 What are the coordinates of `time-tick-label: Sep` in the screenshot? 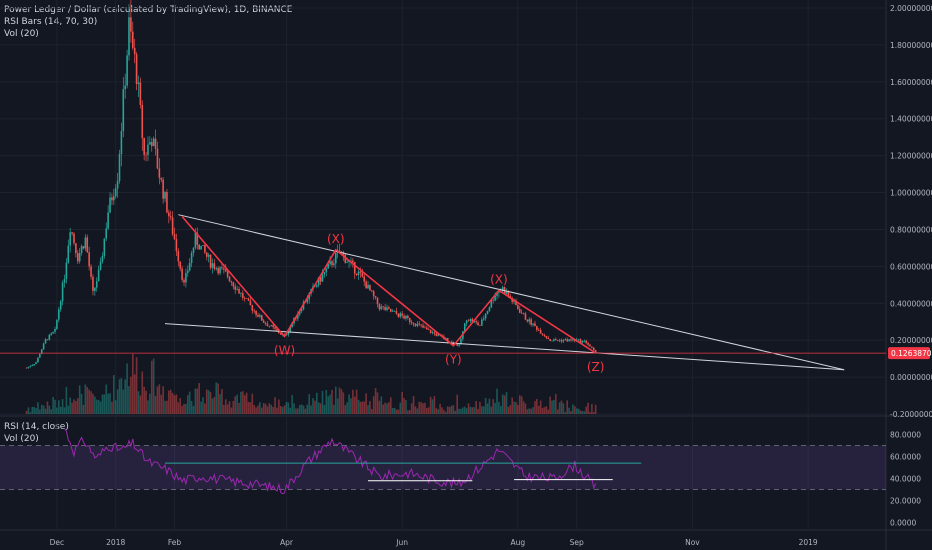 It's located at (577, 542).